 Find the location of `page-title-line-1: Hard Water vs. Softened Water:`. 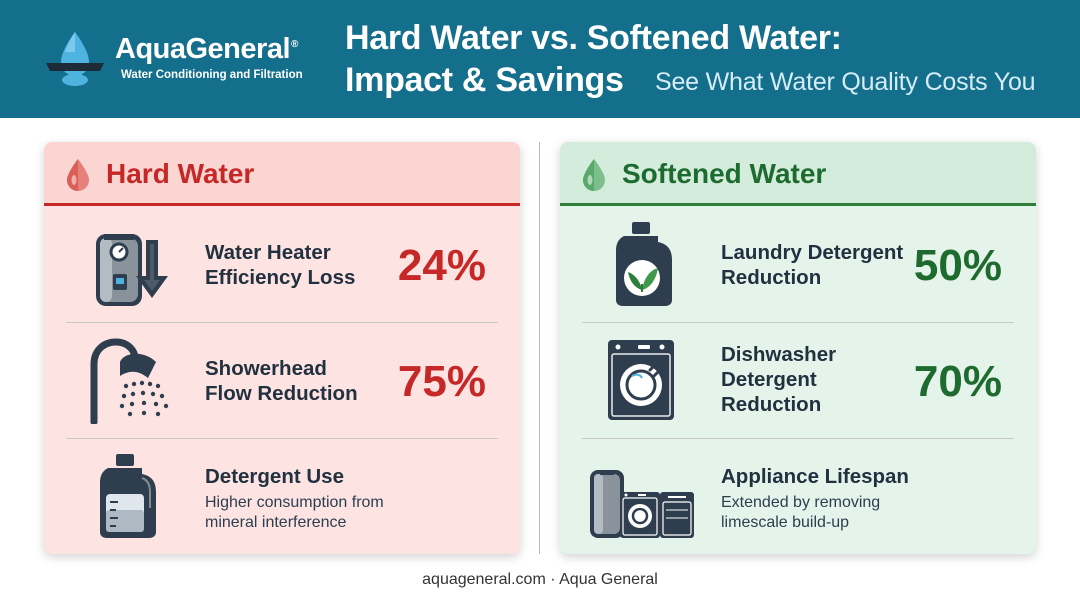

page-title-line-1: Hard Water vs. Softened Water: is located at coordinates (593, 38).